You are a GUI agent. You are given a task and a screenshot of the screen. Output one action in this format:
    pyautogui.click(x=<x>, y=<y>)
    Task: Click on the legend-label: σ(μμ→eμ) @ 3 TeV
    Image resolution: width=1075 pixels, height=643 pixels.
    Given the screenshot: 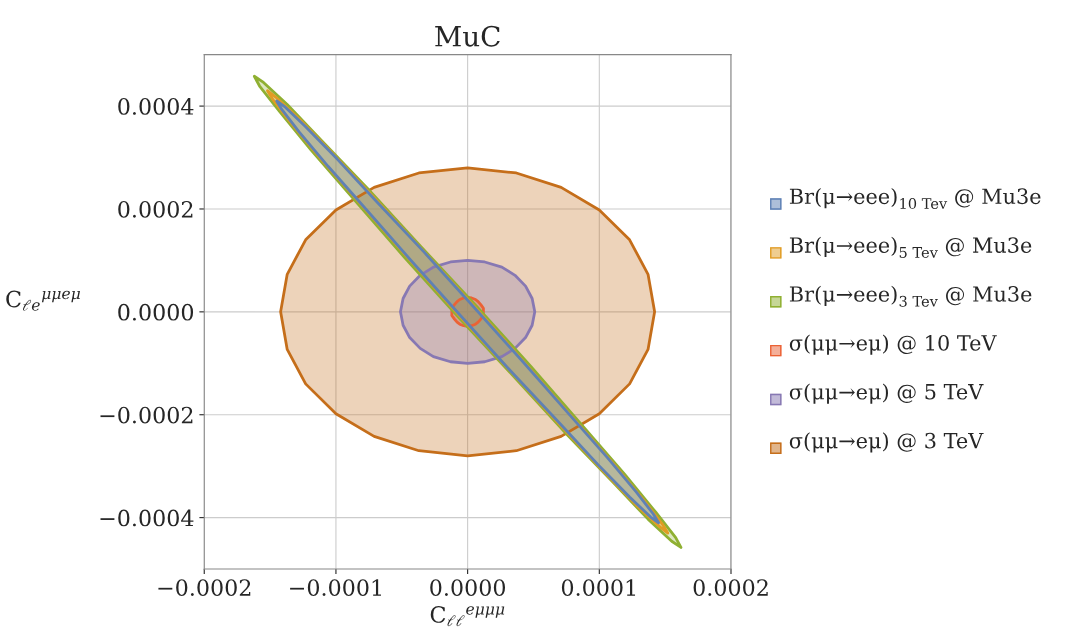 What is the action you would take?
    pyautogui.click(x=886, y=442)
    